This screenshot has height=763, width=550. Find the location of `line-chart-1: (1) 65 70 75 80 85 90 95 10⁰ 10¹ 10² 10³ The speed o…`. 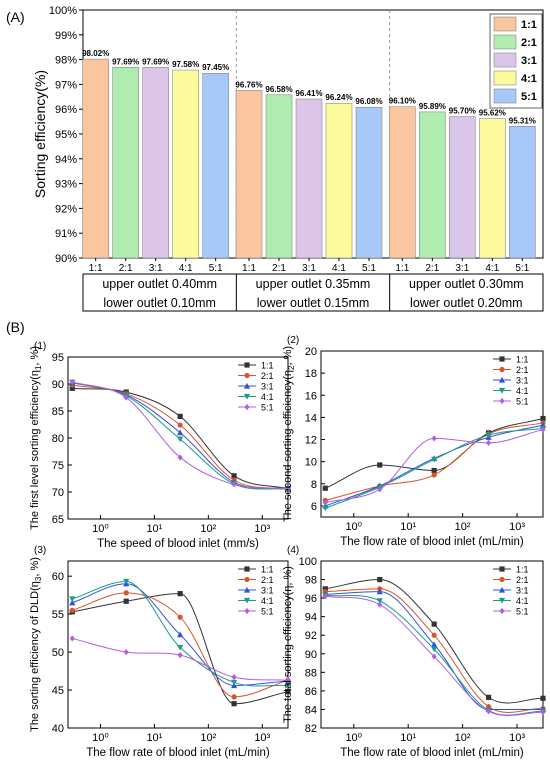

line-chart-1: (1) 65 70 75 80 85 90 95 10⁰ 10¹ 10² 10³ The speed o… is located at coordinates (160, 445).